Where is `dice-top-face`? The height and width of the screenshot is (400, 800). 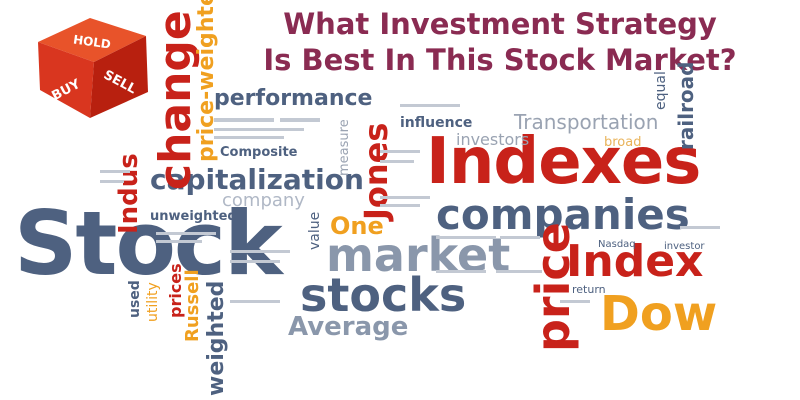
dice-top-face is located at coordinates (92, 40).